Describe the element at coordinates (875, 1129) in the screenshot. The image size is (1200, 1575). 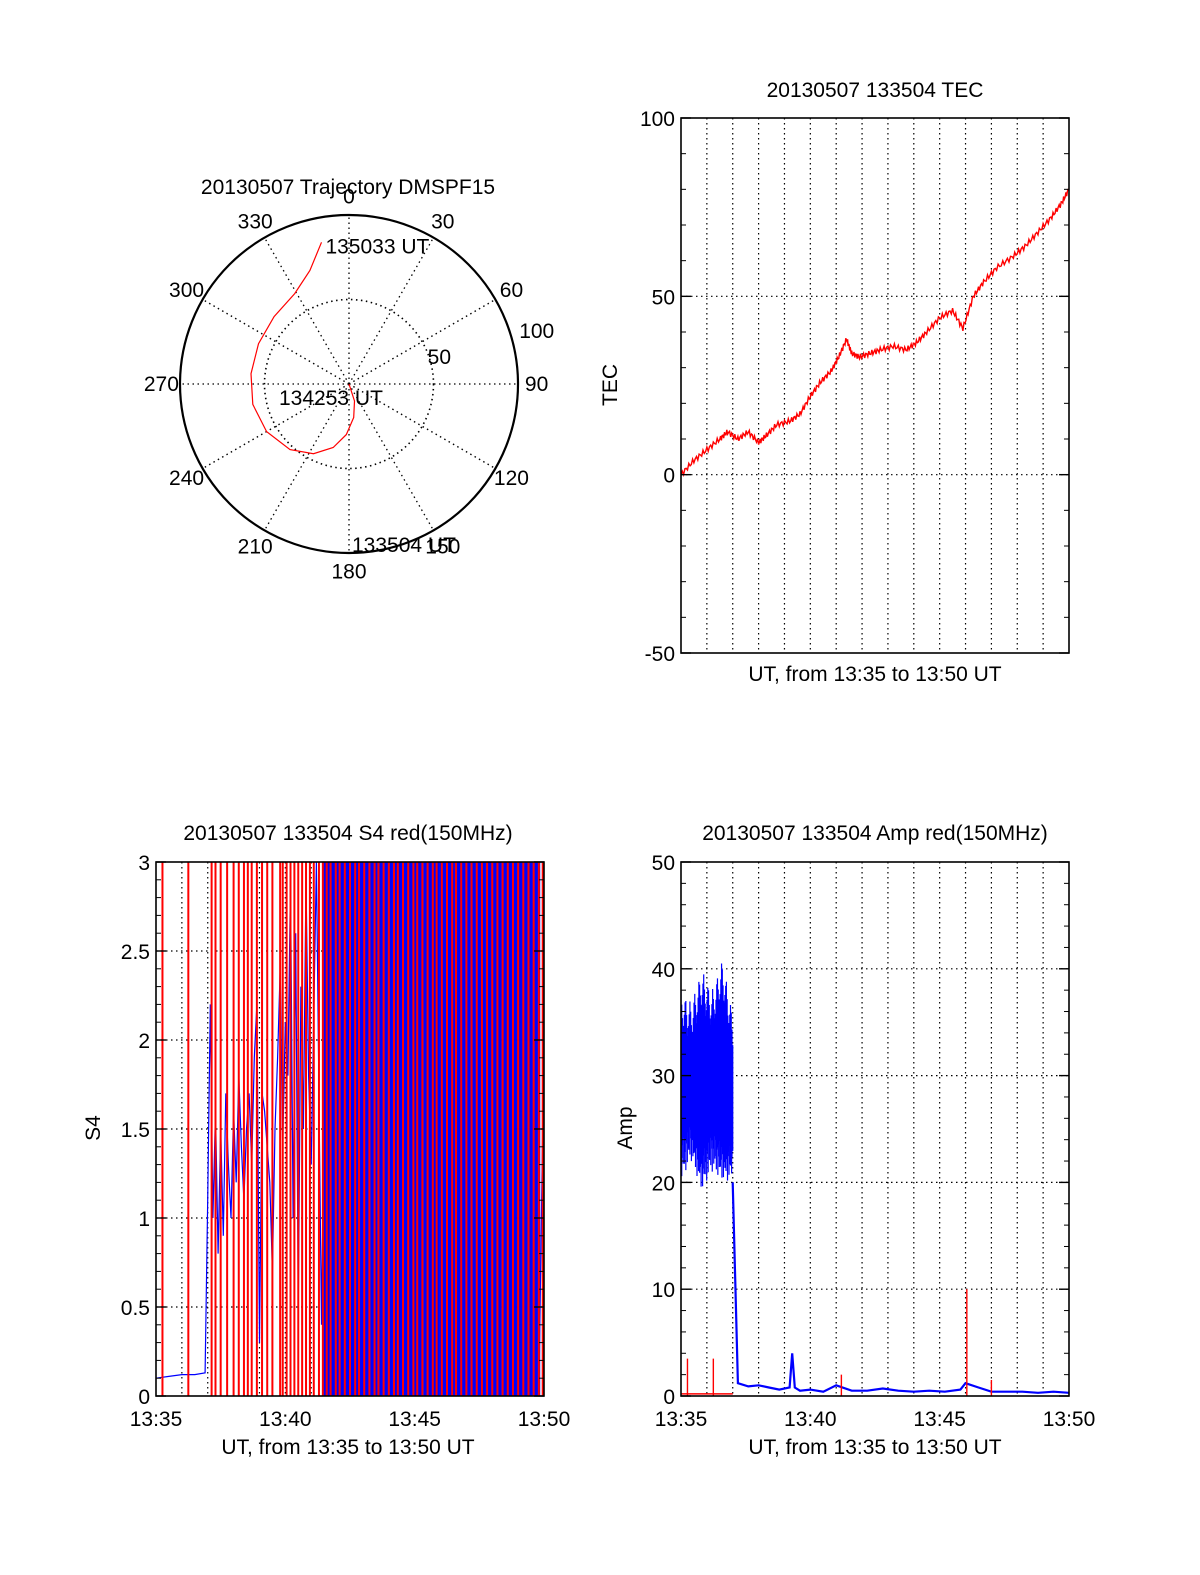
I see `amp-plot-frame` at that location.